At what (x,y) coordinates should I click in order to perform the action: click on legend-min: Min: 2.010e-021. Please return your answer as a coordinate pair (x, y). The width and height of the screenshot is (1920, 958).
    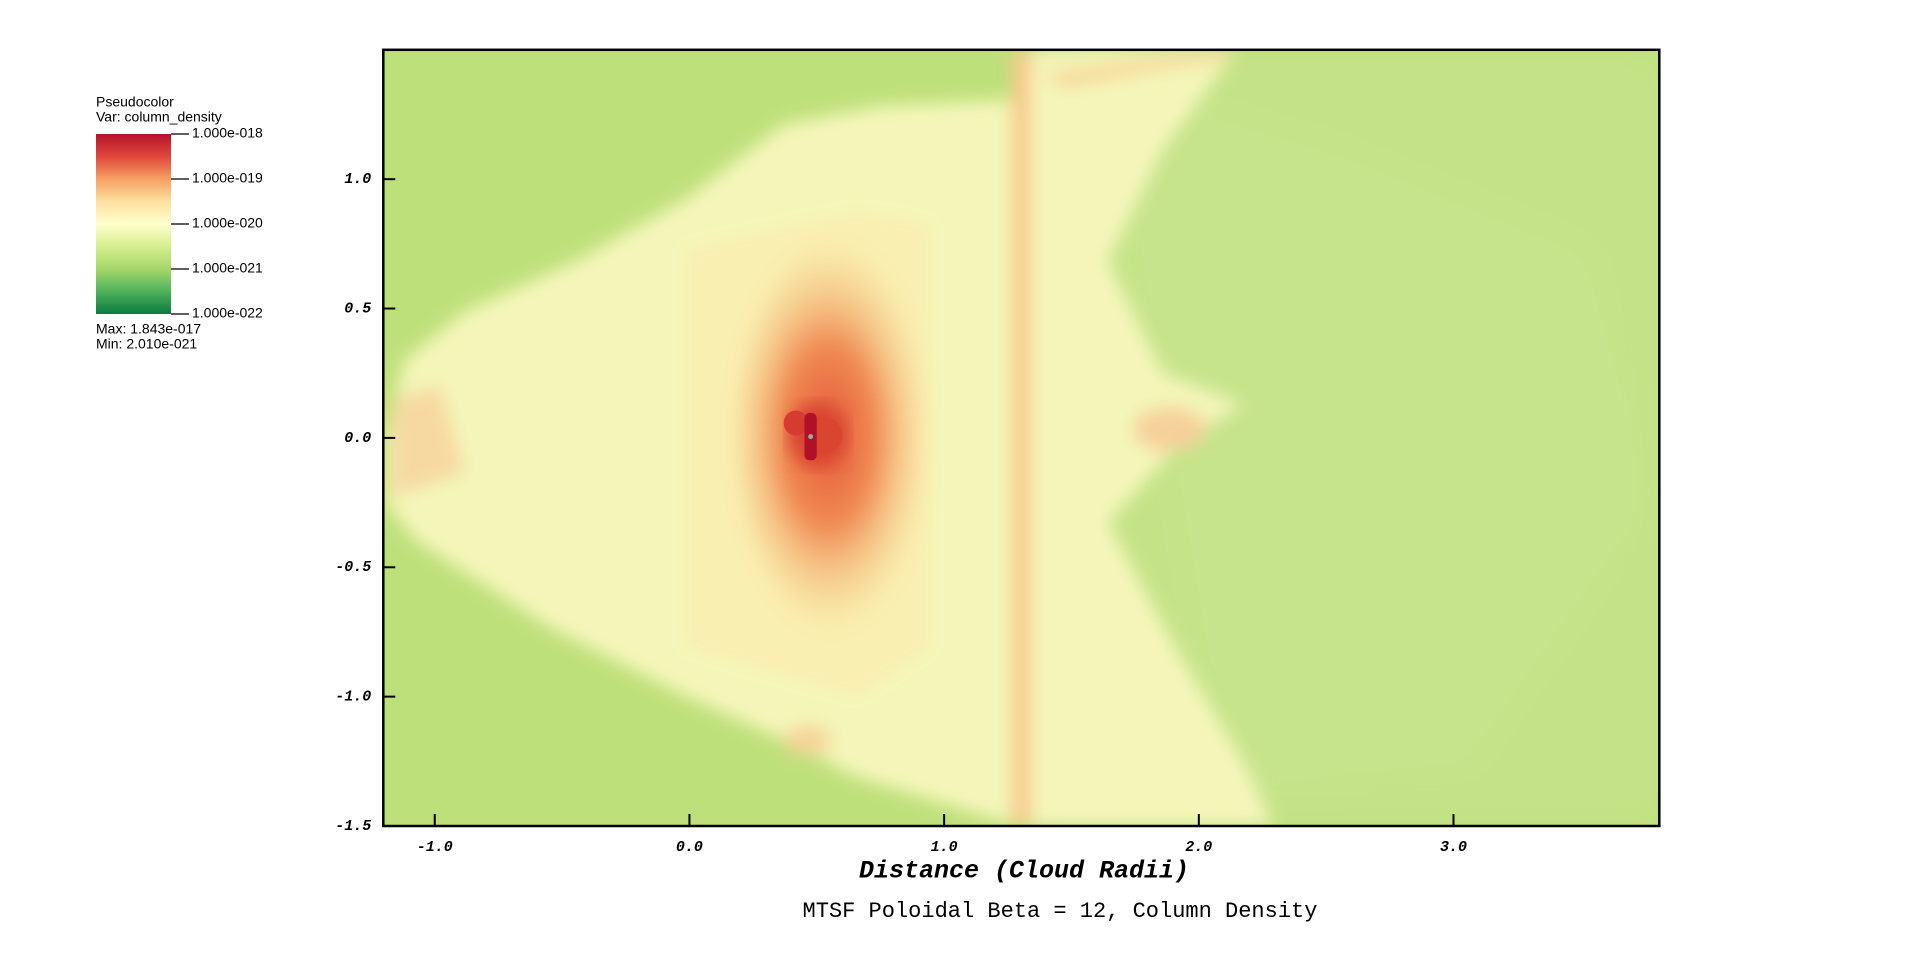
    Looking at the image, I should click on (146, 344).